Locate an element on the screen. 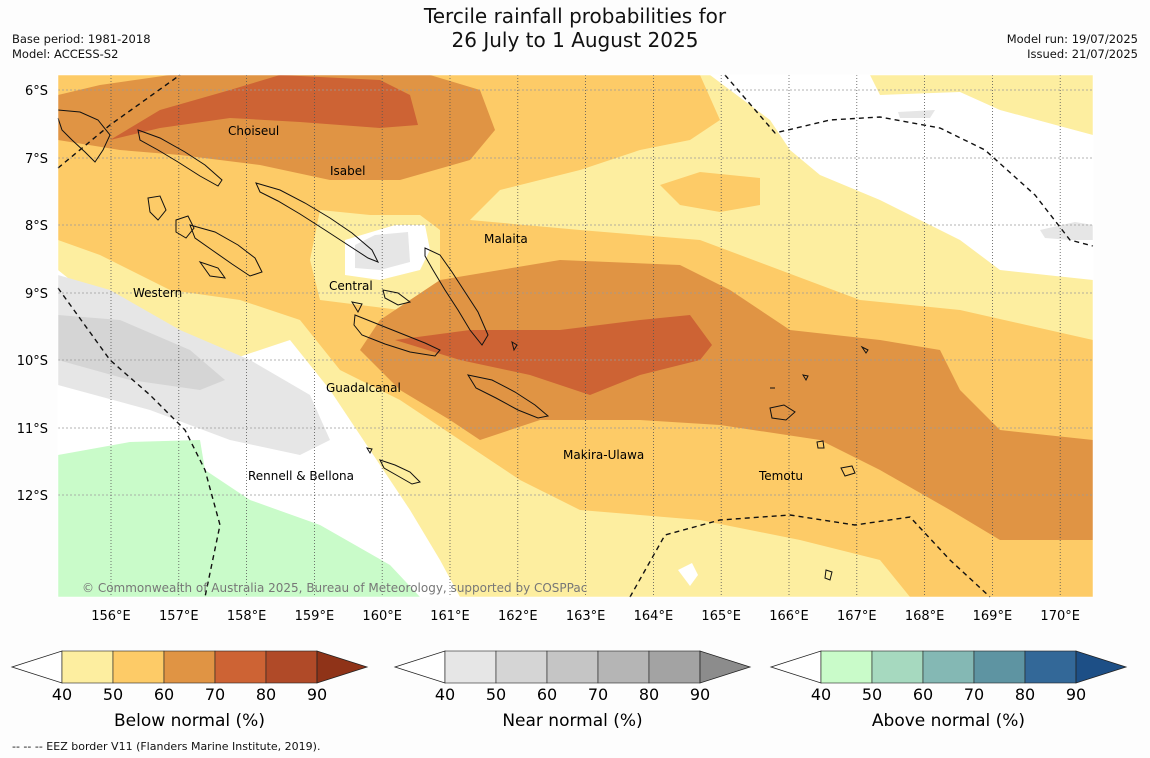 This screenshot has width=1150, height=758. label-guadalcanal: Guadalcanal is located at coordinates (363, 388).